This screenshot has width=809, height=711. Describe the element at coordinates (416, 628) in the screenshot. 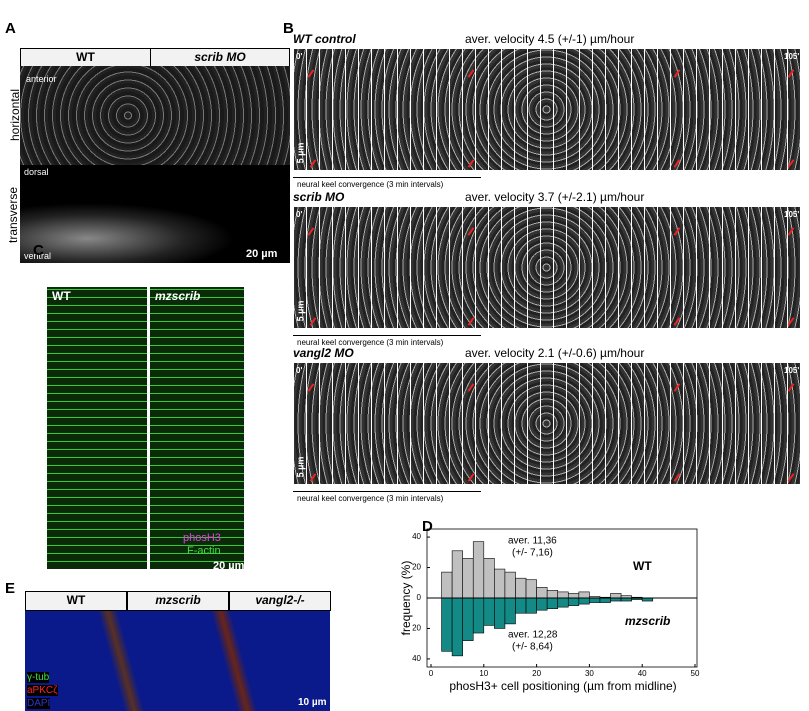

I see `y-tick-label: 20` at that location.